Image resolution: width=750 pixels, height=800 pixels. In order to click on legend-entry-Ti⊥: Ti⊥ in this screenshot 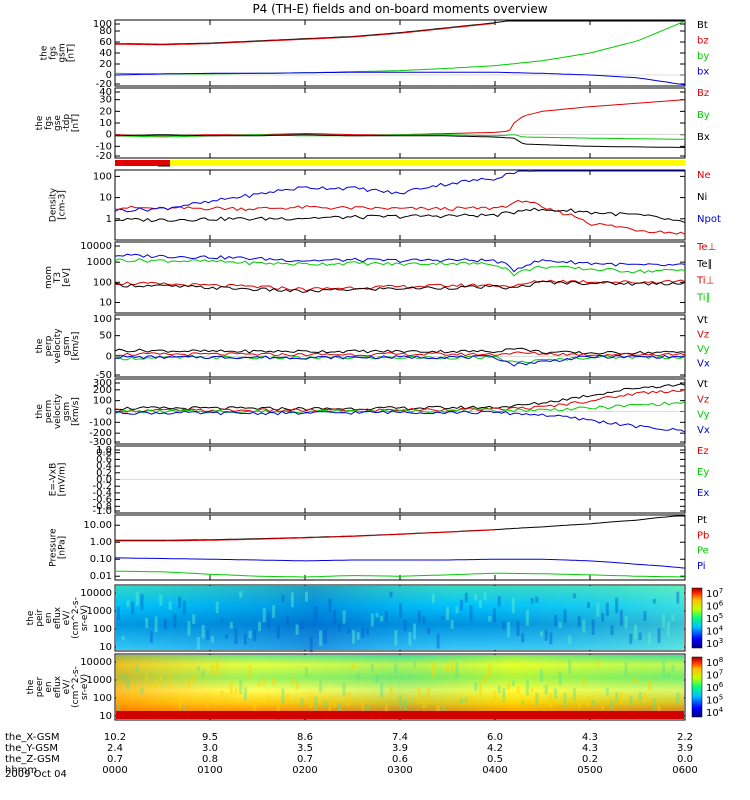, I will do `click(705, 281)`.